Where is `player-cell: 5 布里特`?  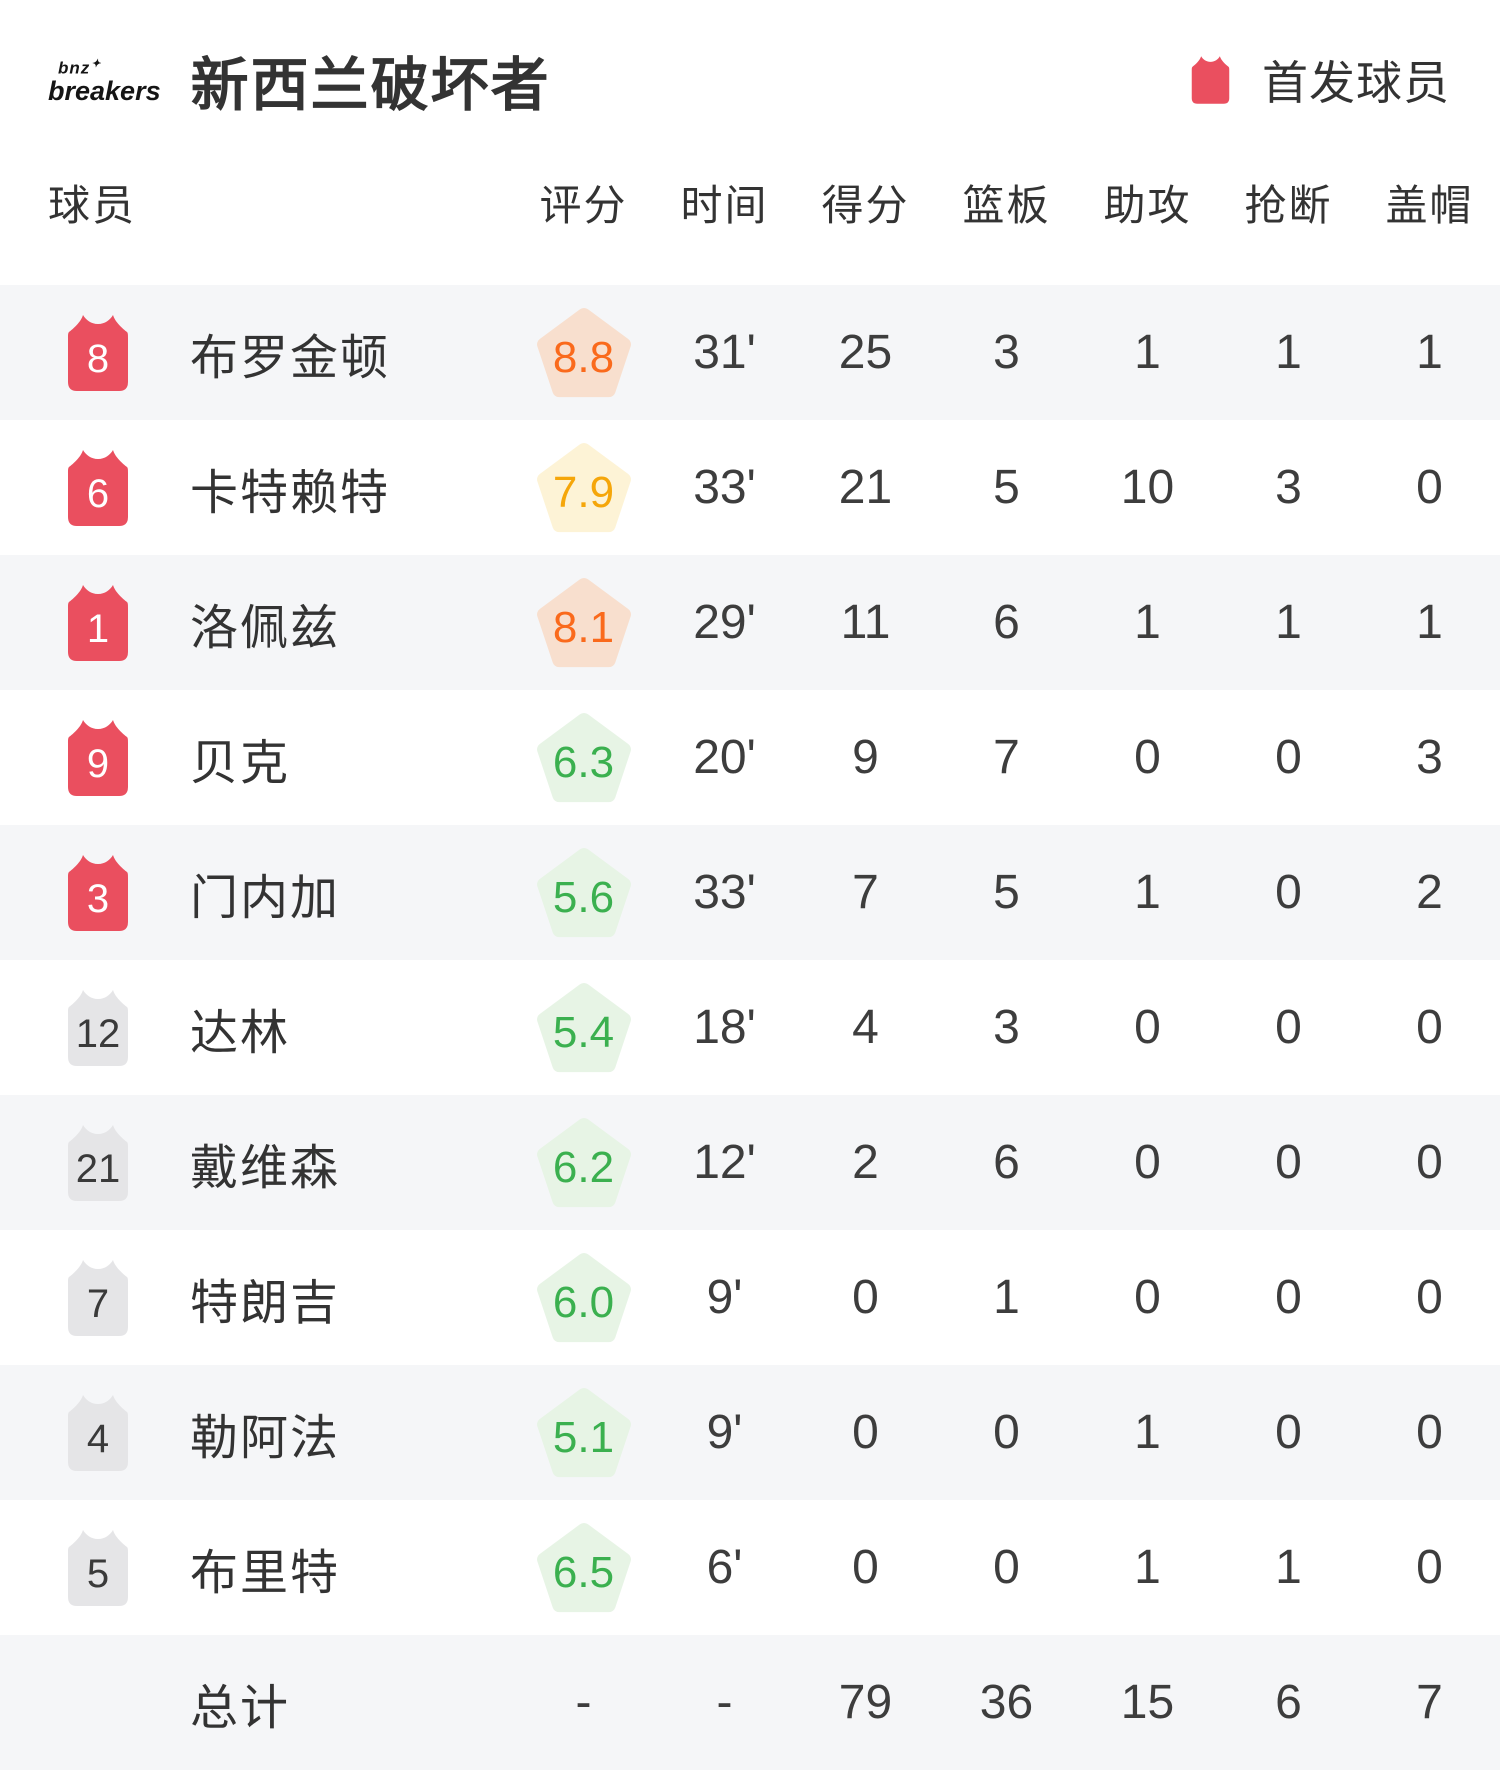 player-cell: 5 布里特 is located at coordinates (280, 1568).